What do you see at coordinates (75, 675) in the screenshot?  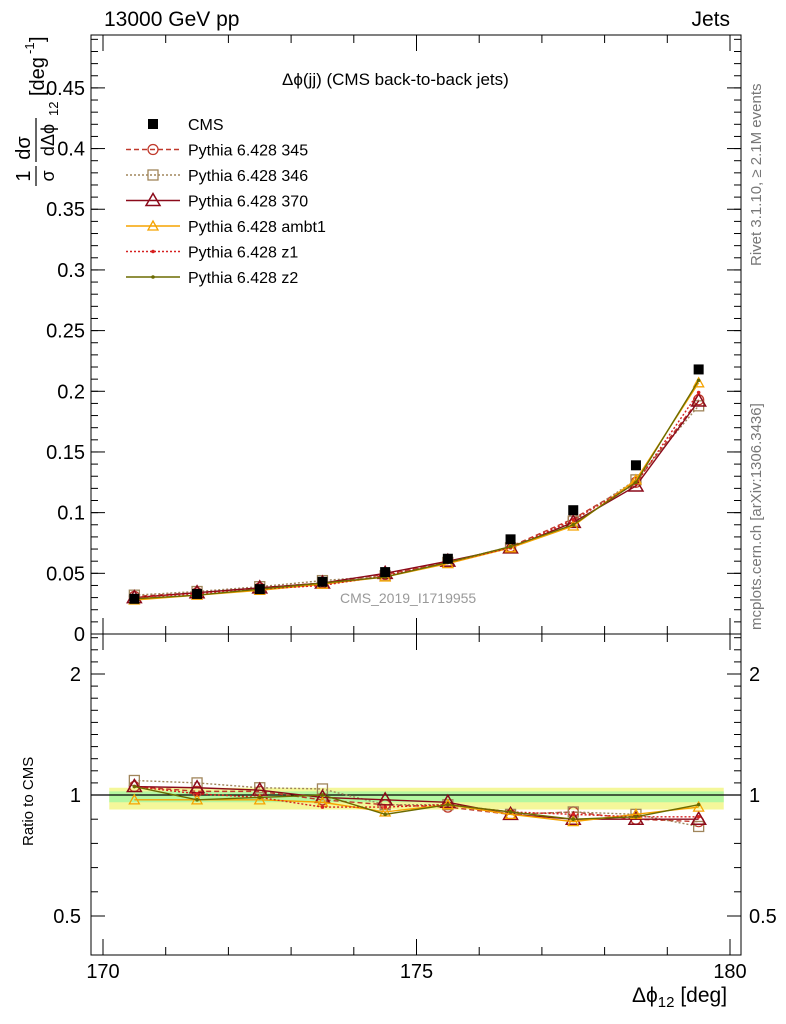 I see `ratio-tick-label-left: 2` at bounding box center [75, 675].